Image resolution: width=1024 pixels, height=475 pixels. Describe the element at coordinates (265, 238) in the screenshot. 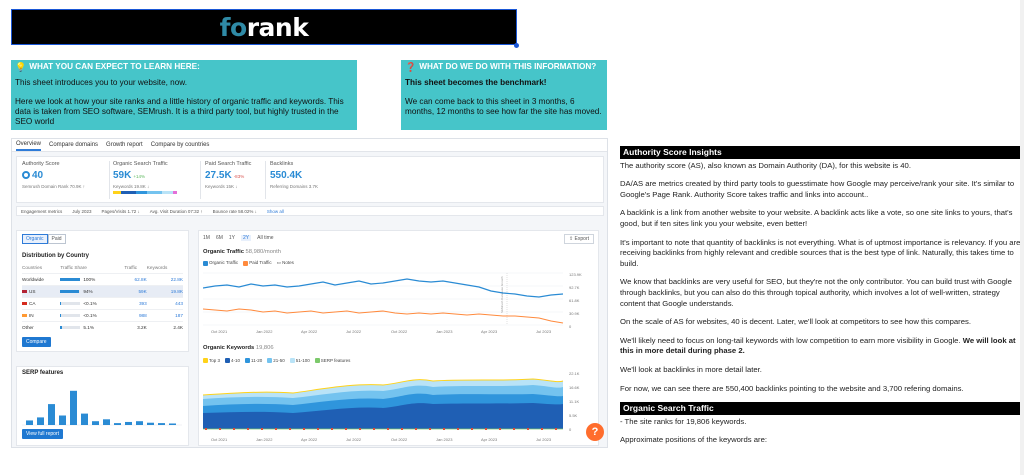

I see `period-all-time: All time` at that location.